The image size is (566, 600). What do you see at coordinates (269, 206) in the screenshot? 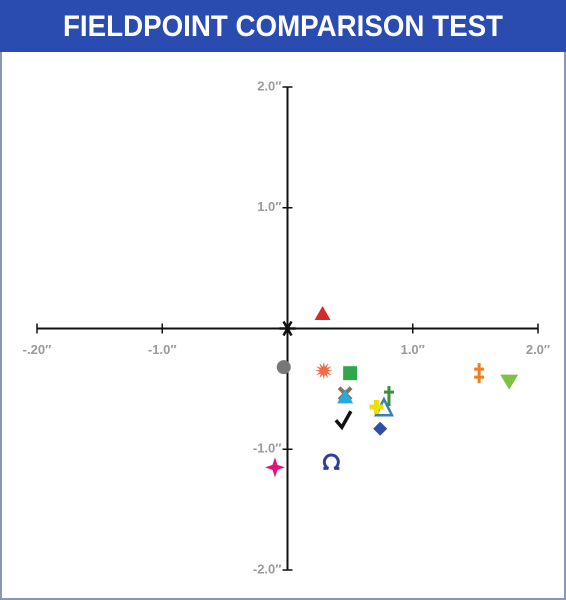
I see `y-tick-label: 1.0″` at bounding box center [269, 206].